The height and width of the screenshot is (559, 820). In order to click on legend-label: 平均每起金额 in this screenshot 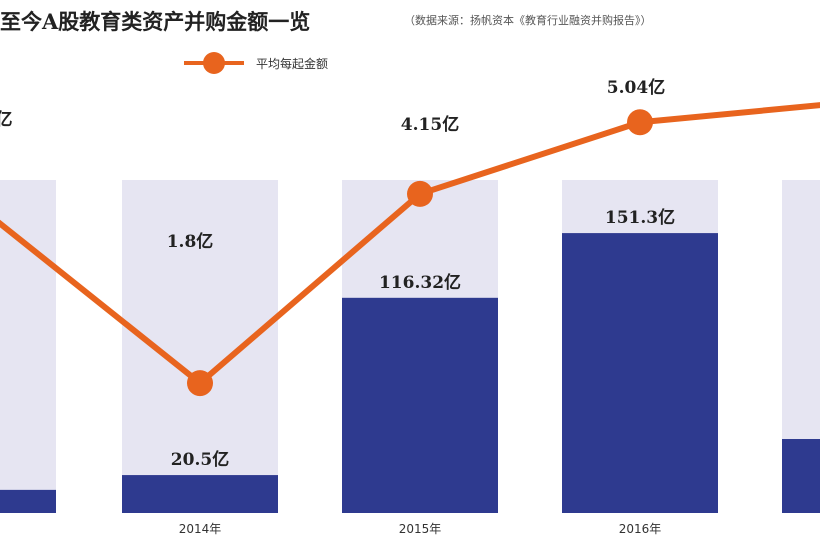, I will do `click(292, 64)`.